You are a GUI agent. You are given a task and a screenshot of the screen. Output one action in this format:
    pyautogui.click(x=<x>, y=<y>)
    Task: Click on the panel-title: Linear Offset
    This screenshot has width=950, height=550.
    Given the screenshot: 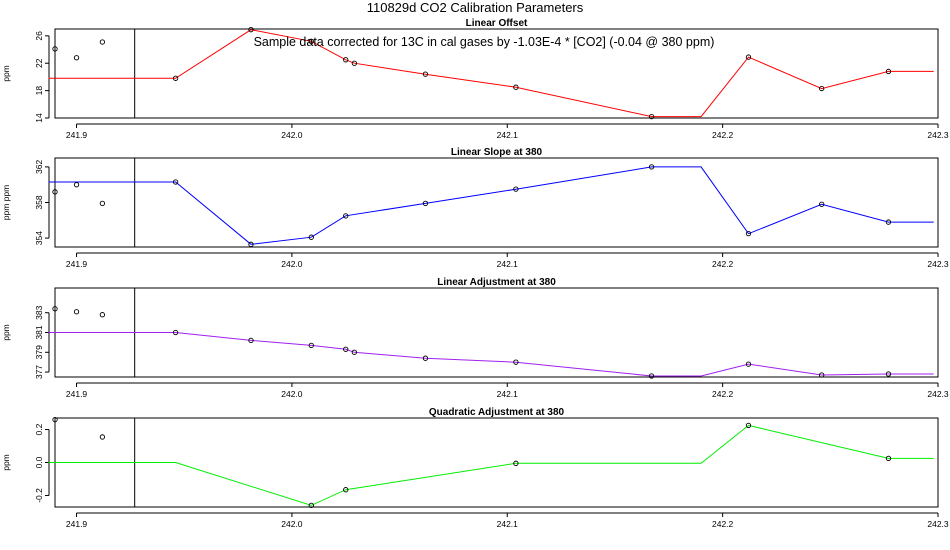 What is the action you would take?
    pyautogui.click(x=497, y=23)
    